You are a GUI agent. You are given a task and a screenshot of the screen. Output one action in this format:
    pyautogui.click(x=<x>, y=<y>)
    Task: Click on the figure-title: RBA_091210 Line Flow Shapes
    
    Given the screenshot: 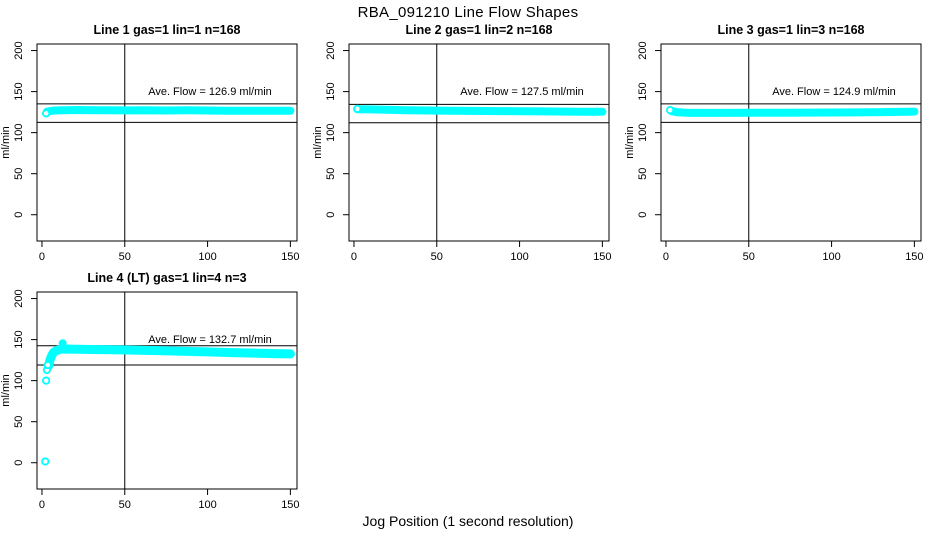 What is the action you would take?
    pyautogui.click(x=468, y=12)
    